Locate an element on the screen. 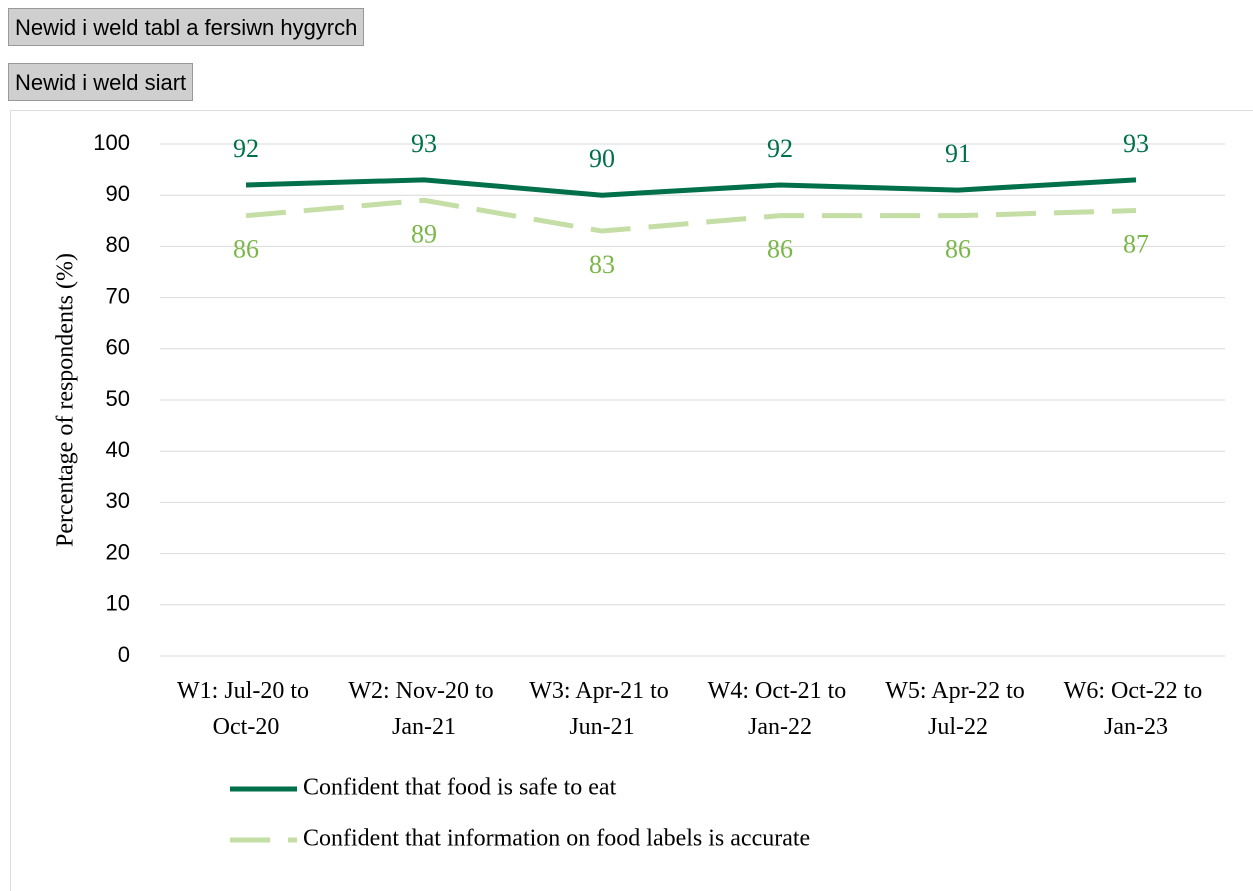 The width and height of the screenshot is (1253, 891). y-tick-label: 20 is located at coordinates (118, 551).